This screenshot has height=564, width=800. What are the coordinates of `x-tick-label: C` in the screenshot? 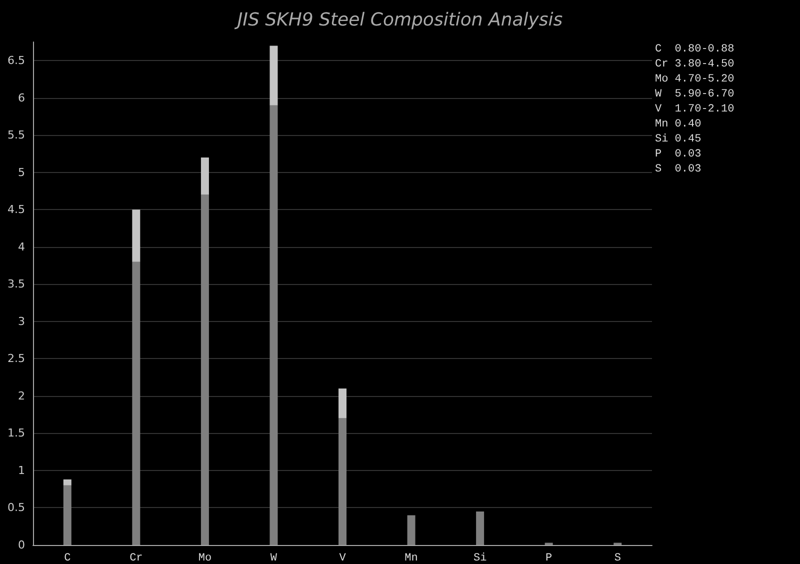 It's located at (68, 558).